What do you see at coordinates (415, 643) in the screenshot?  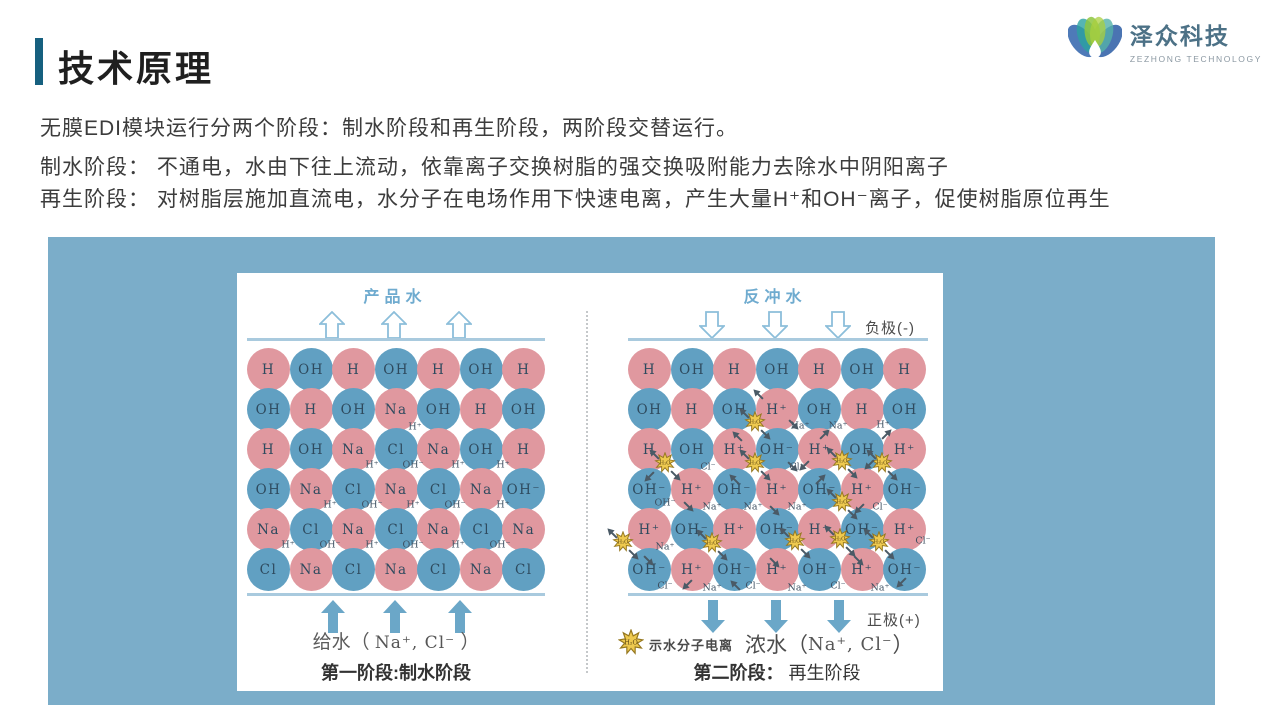 I see `feed-ions: Na⁺, Cl⁻` at bounding box center [415, 643].